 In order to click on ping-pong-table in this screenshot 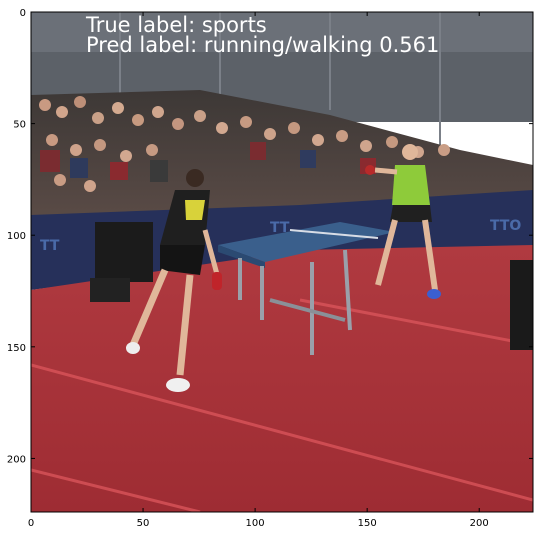, I will do `click(306, 288)`.